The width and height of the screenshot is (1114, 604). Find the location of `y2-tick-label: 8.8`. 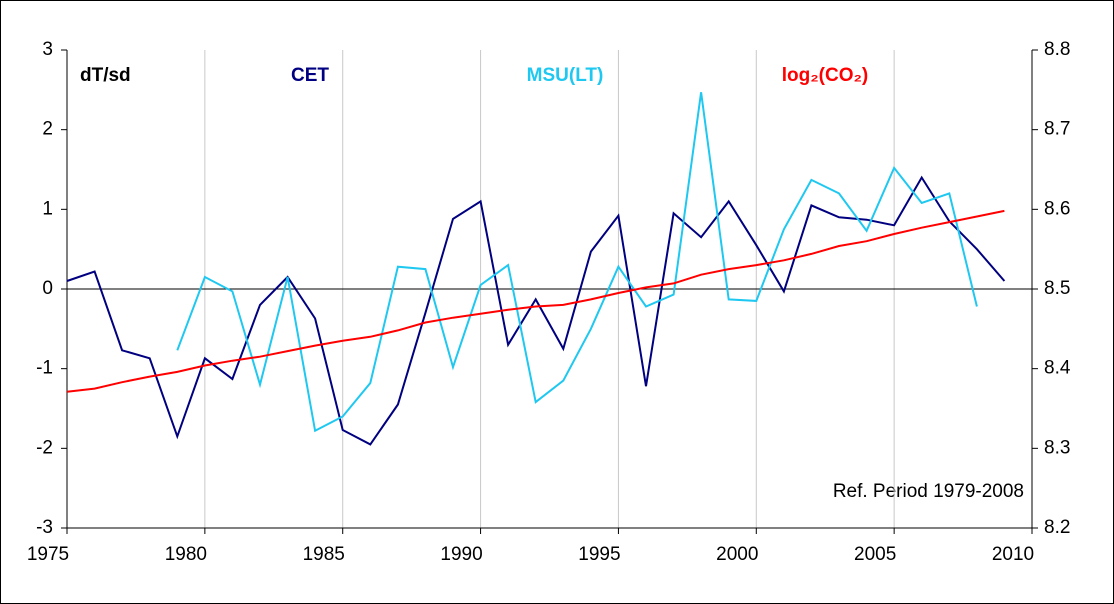

y2-tick-label: 8.8 is located at coordinates (1057, 49).